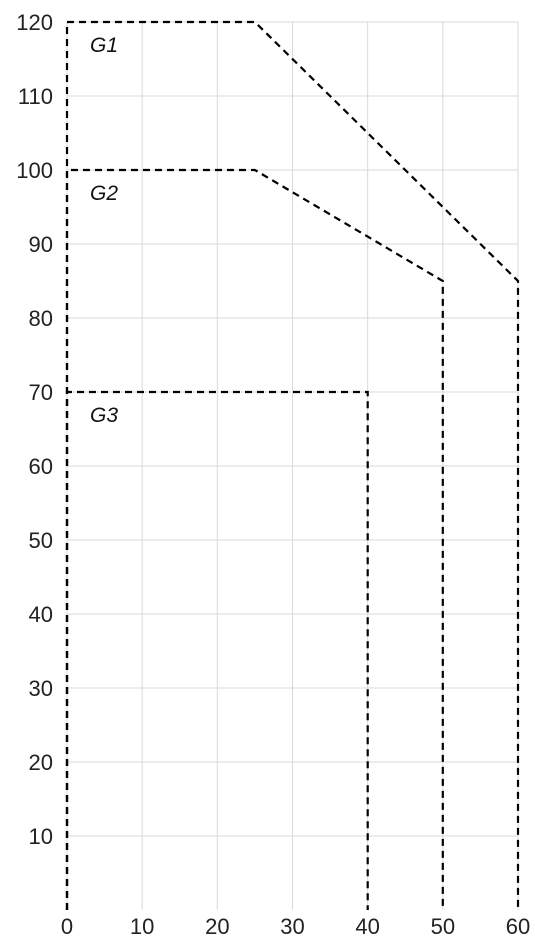 This screenshot has width=535, height=938. I want to click on y-tick-label-120: 120, so click(34, 22).